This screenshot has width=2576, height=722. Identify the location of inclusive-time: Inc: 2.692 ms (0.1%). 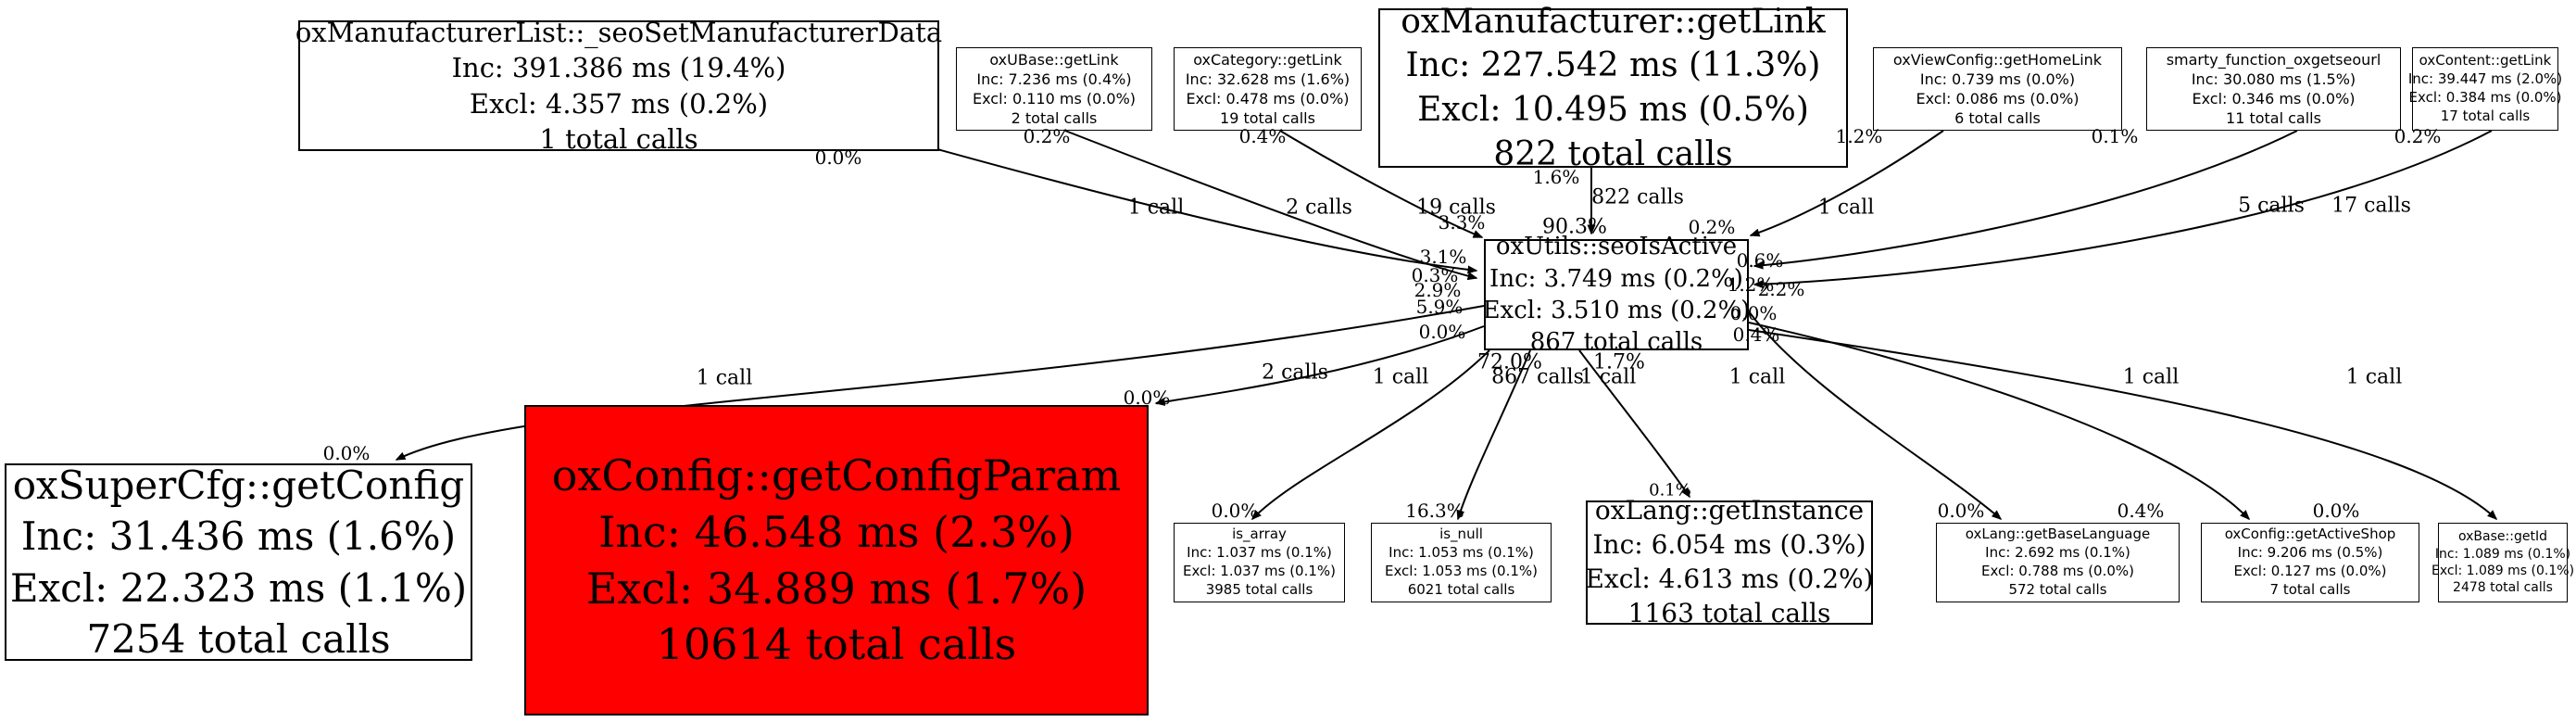
(2057, 553).